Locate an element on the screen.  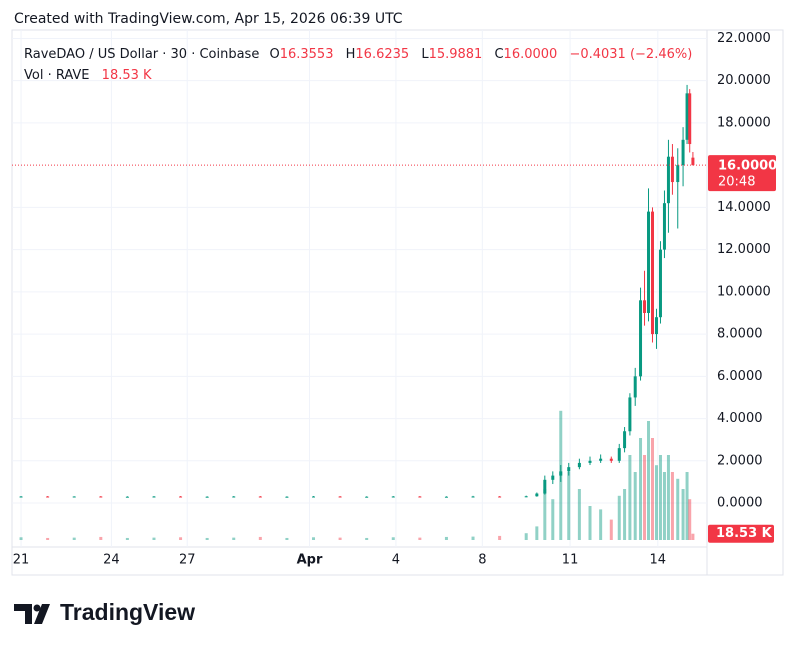
volume-value: 18.53 K is located at coordinates (127, 75).